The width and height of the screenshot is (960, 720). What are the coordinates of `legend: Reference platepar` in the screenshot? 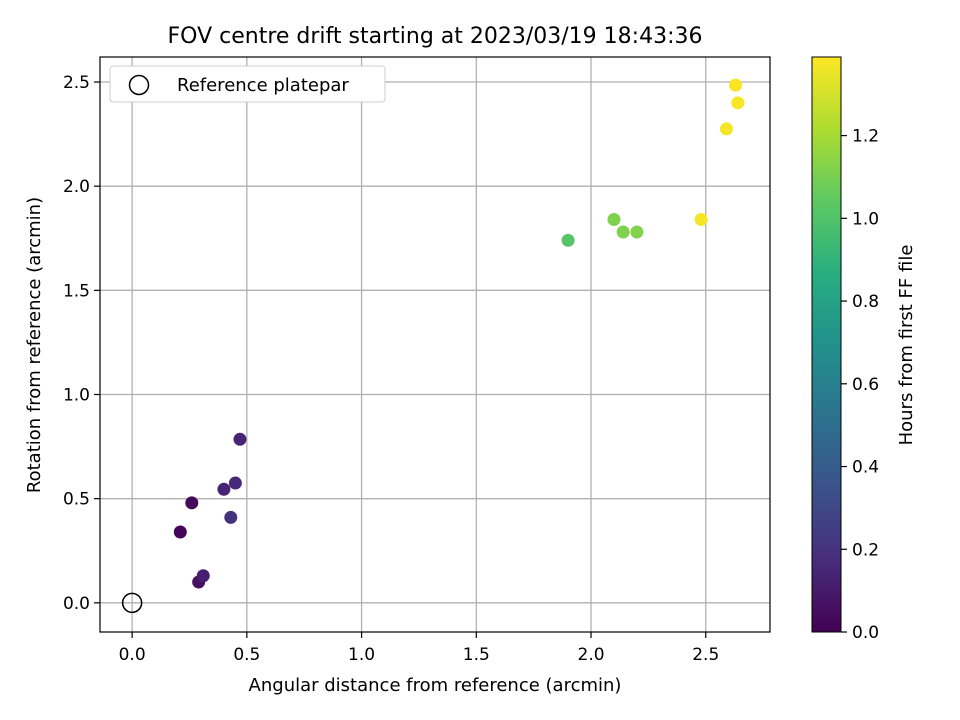 It's located at (247, 84).